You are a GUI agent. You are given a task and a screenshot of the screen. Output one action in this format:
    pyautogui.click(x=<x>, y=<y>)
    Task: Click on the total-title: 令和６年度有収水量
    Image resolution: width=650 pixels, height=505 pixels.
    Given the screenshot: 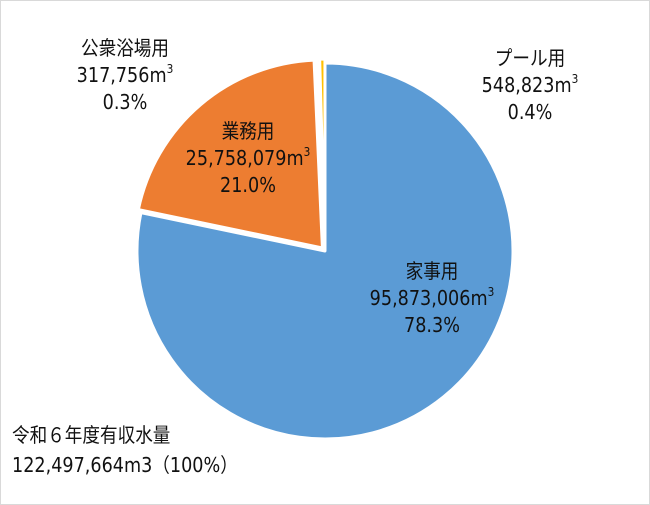 What is the action you would take?
    pyautogui.click(x=91, y=435)
    